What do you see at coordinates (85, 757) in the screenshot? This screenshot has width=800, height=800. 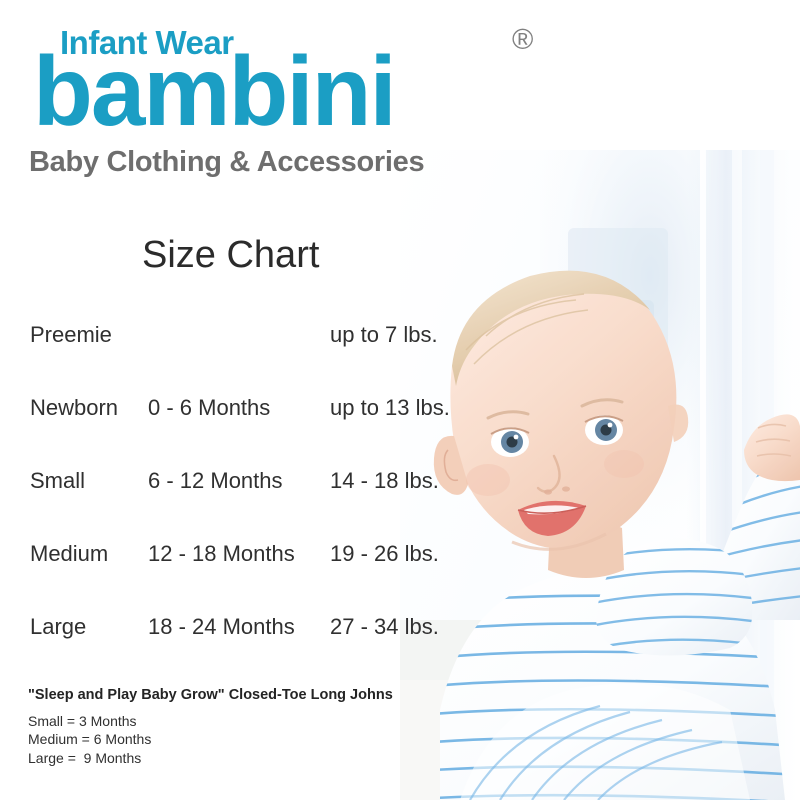 I see `footnote-line-large: Large = 9 Months` at bounding box center [85, 757].